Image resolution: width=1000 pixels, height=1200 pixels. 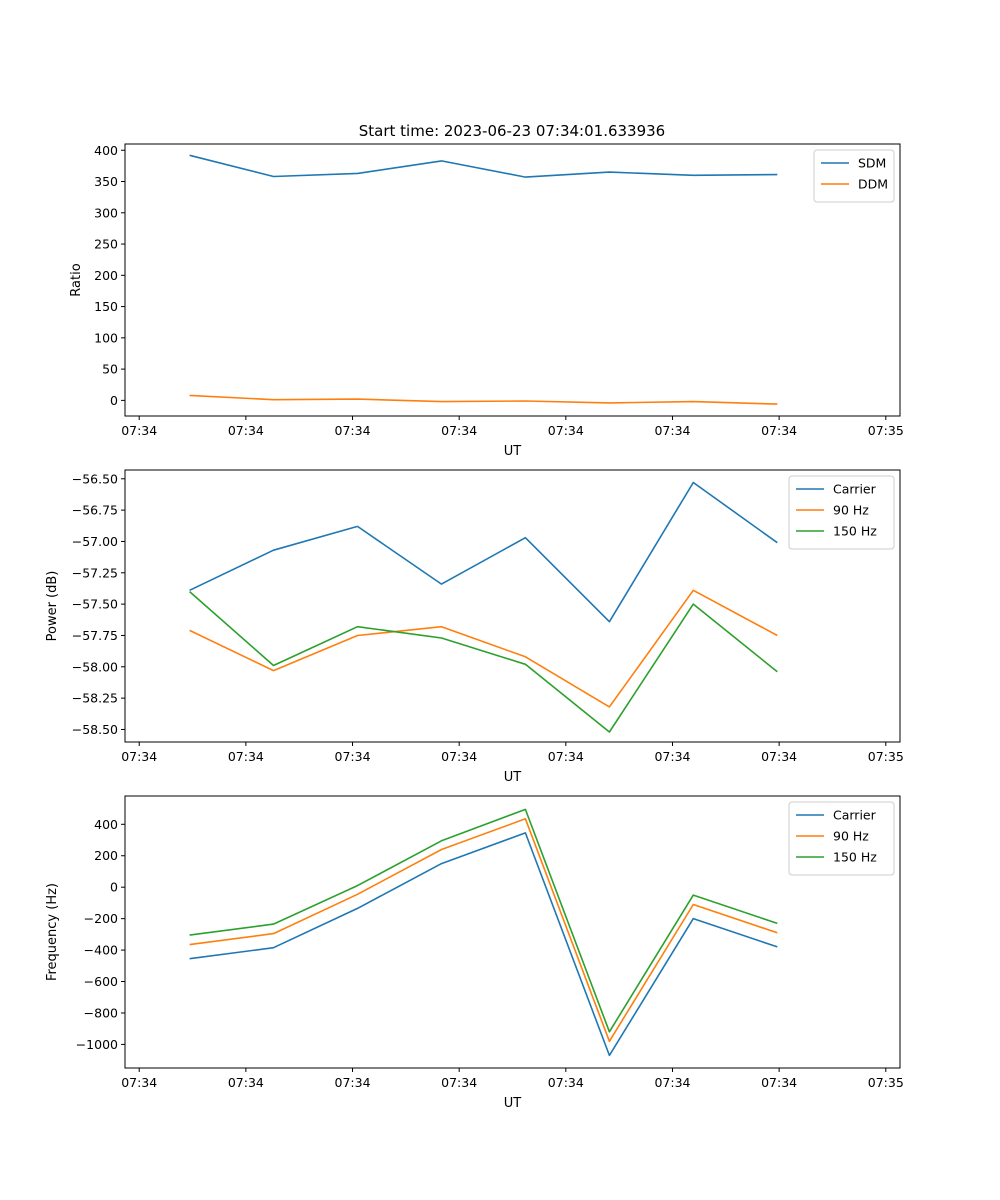 What do you see at coordinates (101, 918) in the screenshot?
I see `y-tick-label: −200` at bounding box center [101, 918].